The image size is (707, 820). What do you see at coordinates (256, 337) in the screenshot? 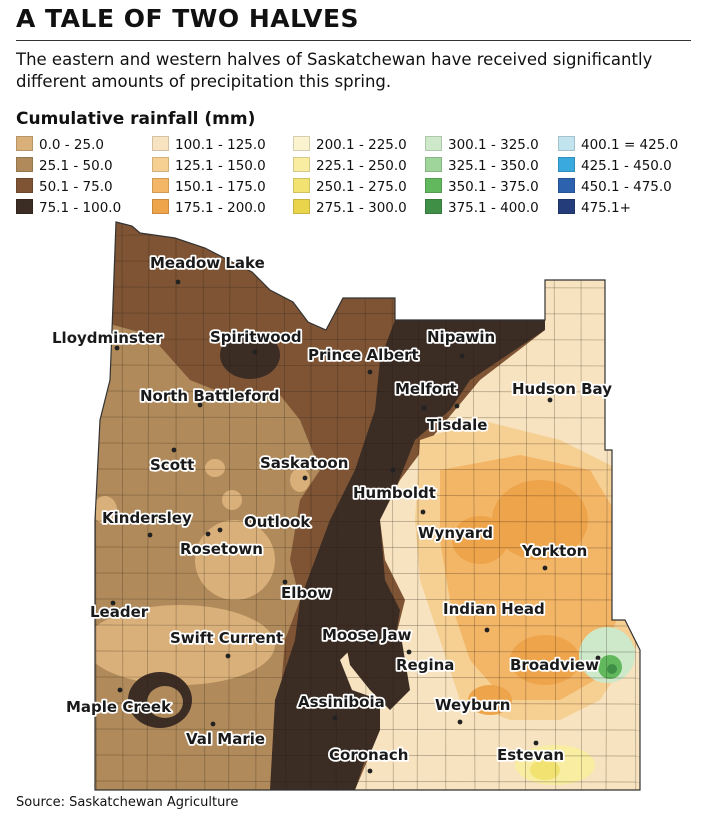
I see `city-label: Spiritwood` at bounding box center [256, 337].